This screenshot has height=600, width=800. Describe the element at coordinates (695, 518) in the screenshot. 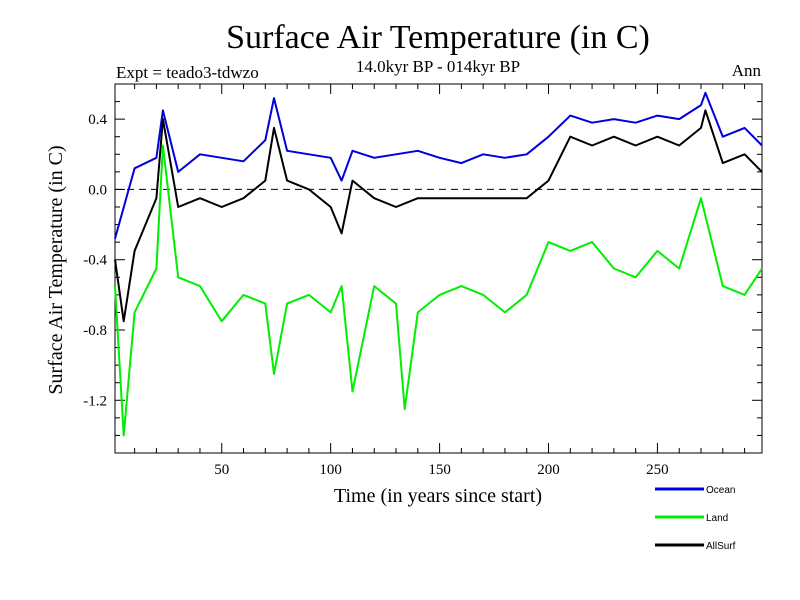

I see `legend: Ocean Land AllSurf` at that location.